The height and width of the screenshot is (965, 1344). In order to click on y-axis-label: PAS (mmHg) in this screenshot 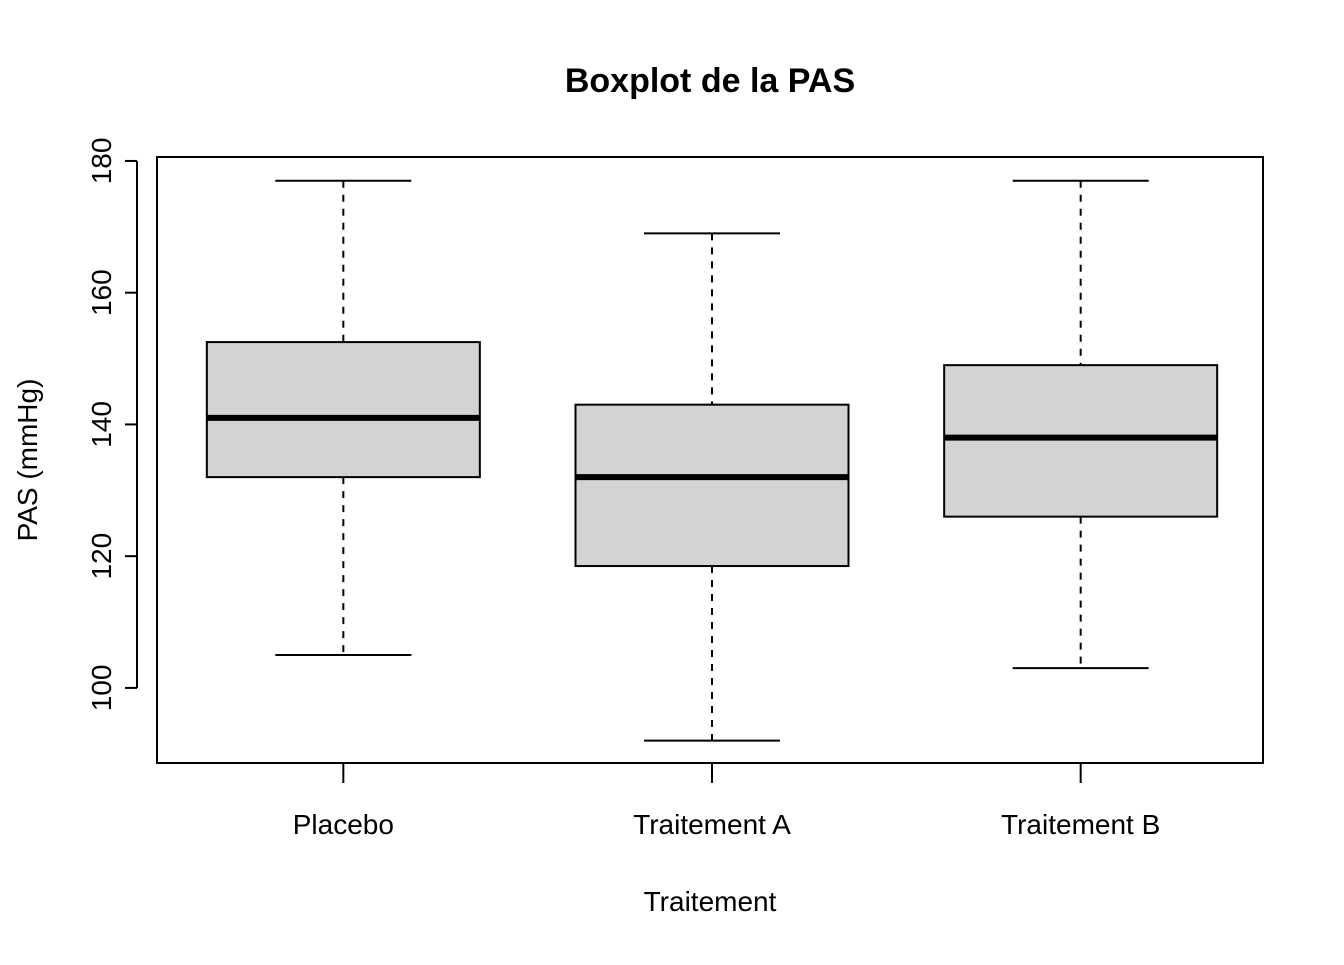, I will do `click(27, 460)`.